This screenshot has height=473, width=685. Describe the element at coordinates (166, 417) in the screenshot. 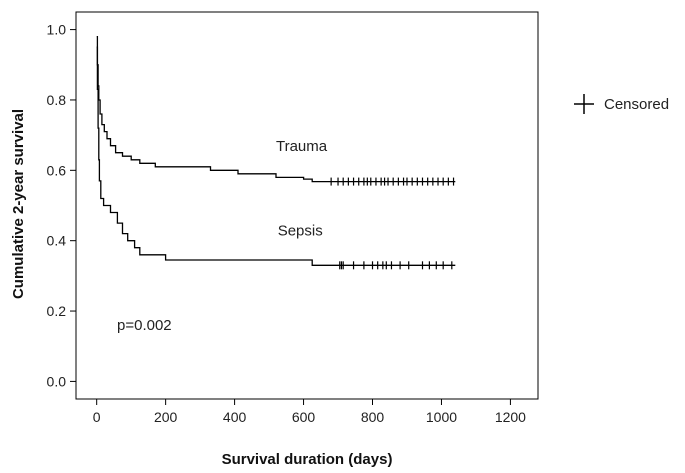

I see `x-tick-label: 200` at that location.